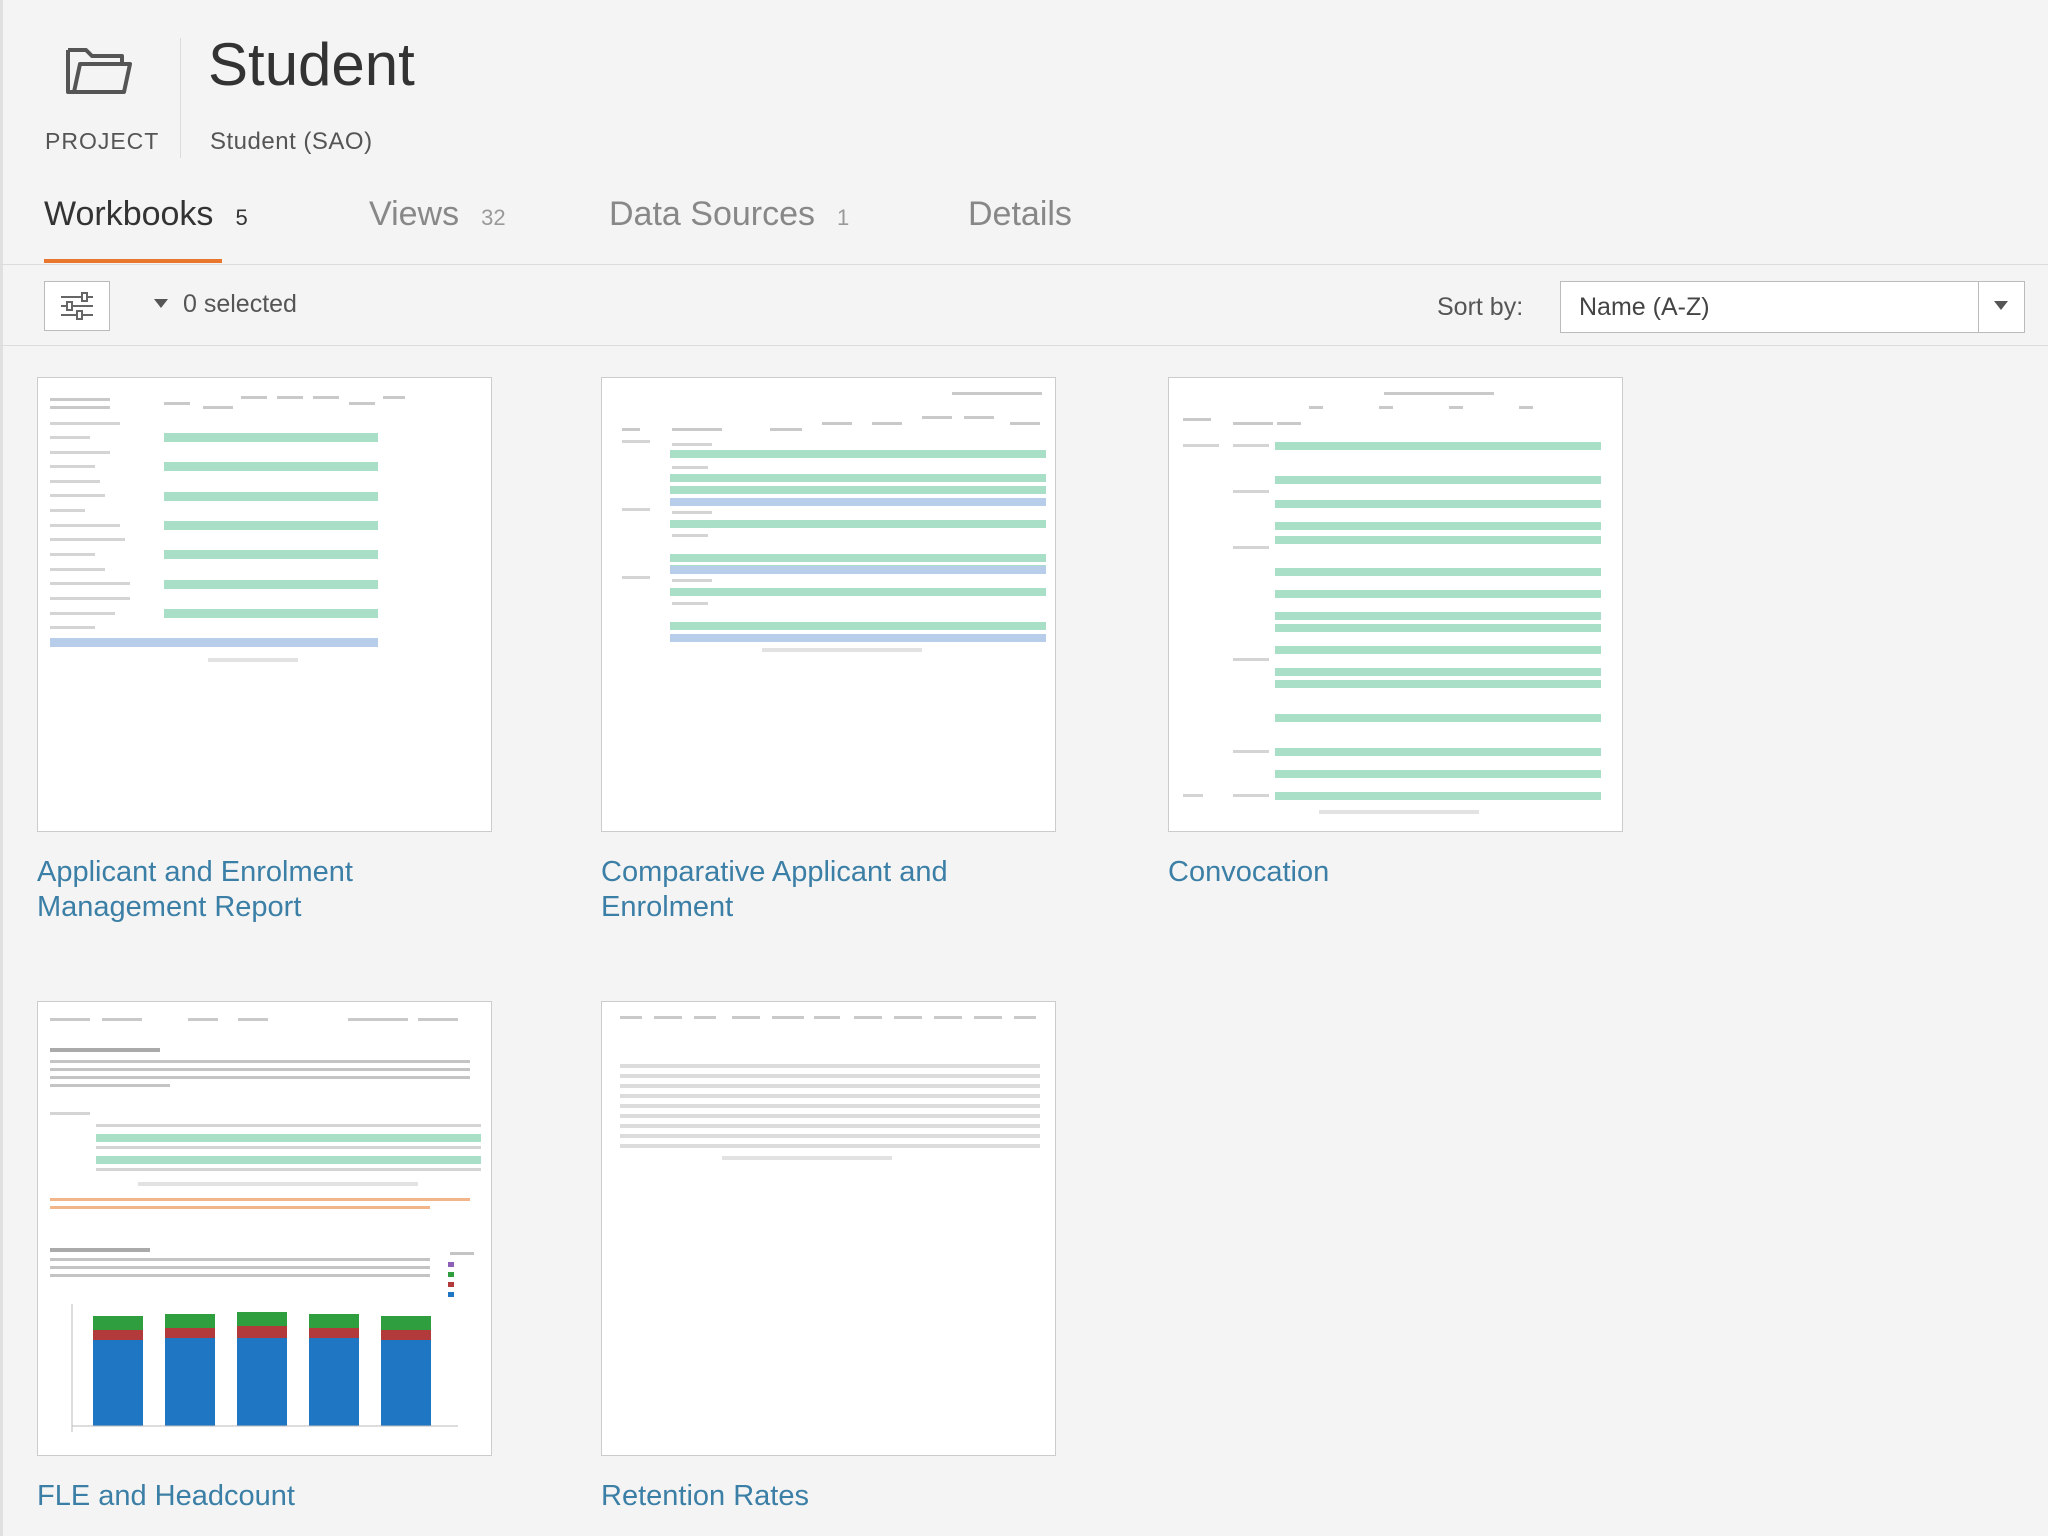  What do you see at coordinates (1480, 307) in the screenshot?
I see `sort-label: Sort by:` at bounding box center [1480, 307].